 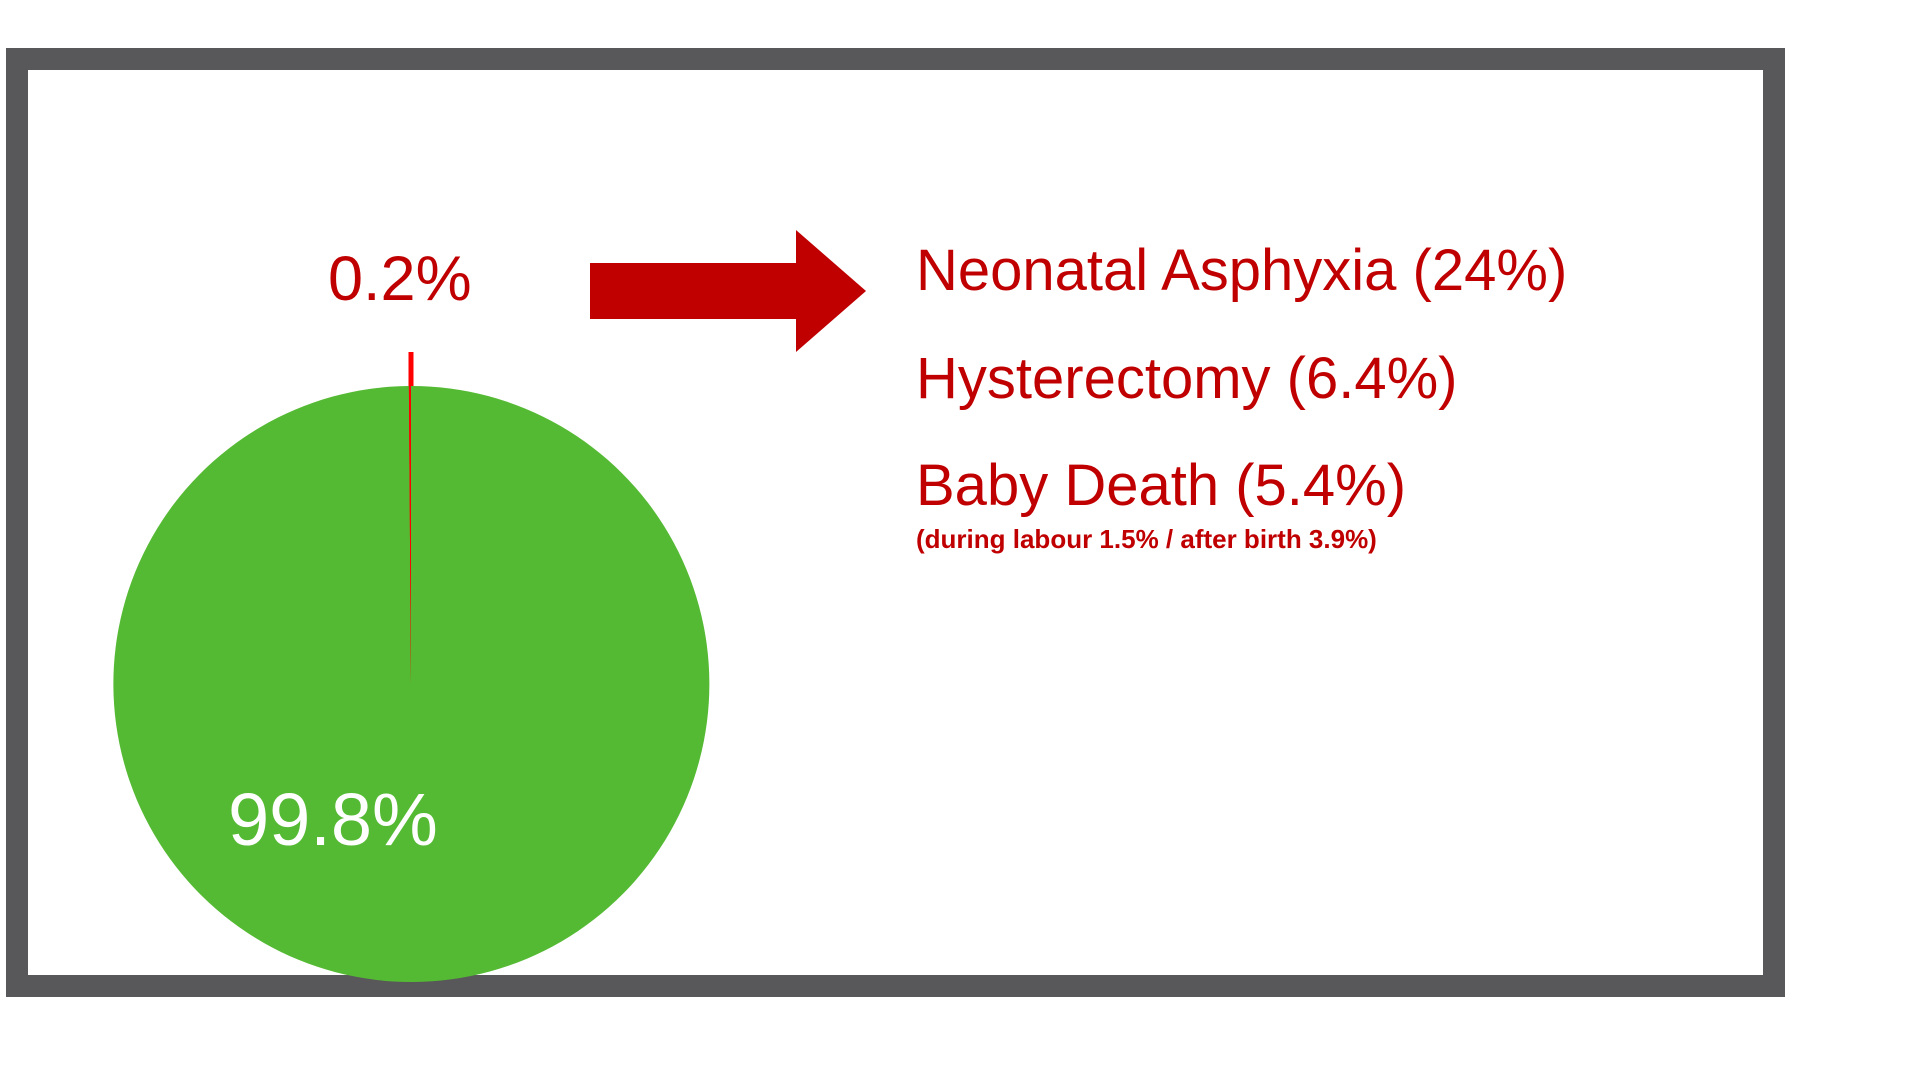 I want to click on outcome-label-neonatal-asphyxia: Neonatal Asphyxia (24%), so click(x=1242, y=270).